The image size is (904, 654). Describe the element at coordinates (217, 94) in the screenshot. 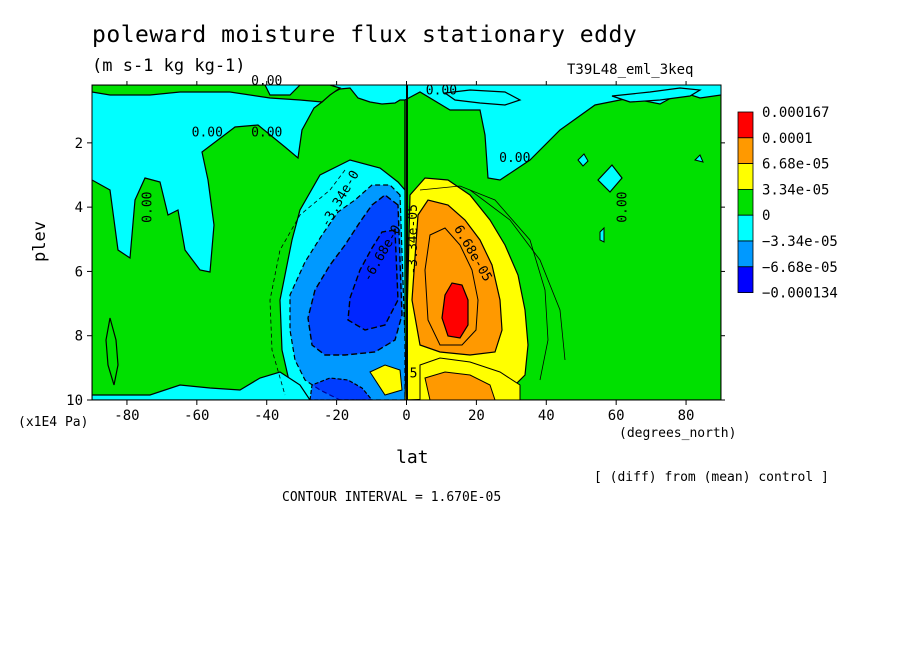

I see `region-green-top` at that location.